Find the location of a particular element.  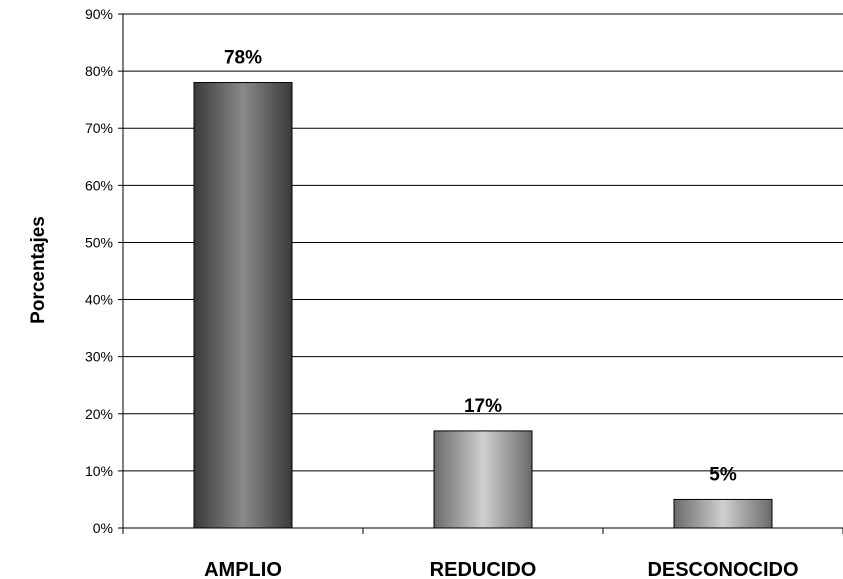

y-axis-ticks: 0% 10% 20% 30% 40% 50% 60% 70% 80% 90% is located at coordinates (104, 271).